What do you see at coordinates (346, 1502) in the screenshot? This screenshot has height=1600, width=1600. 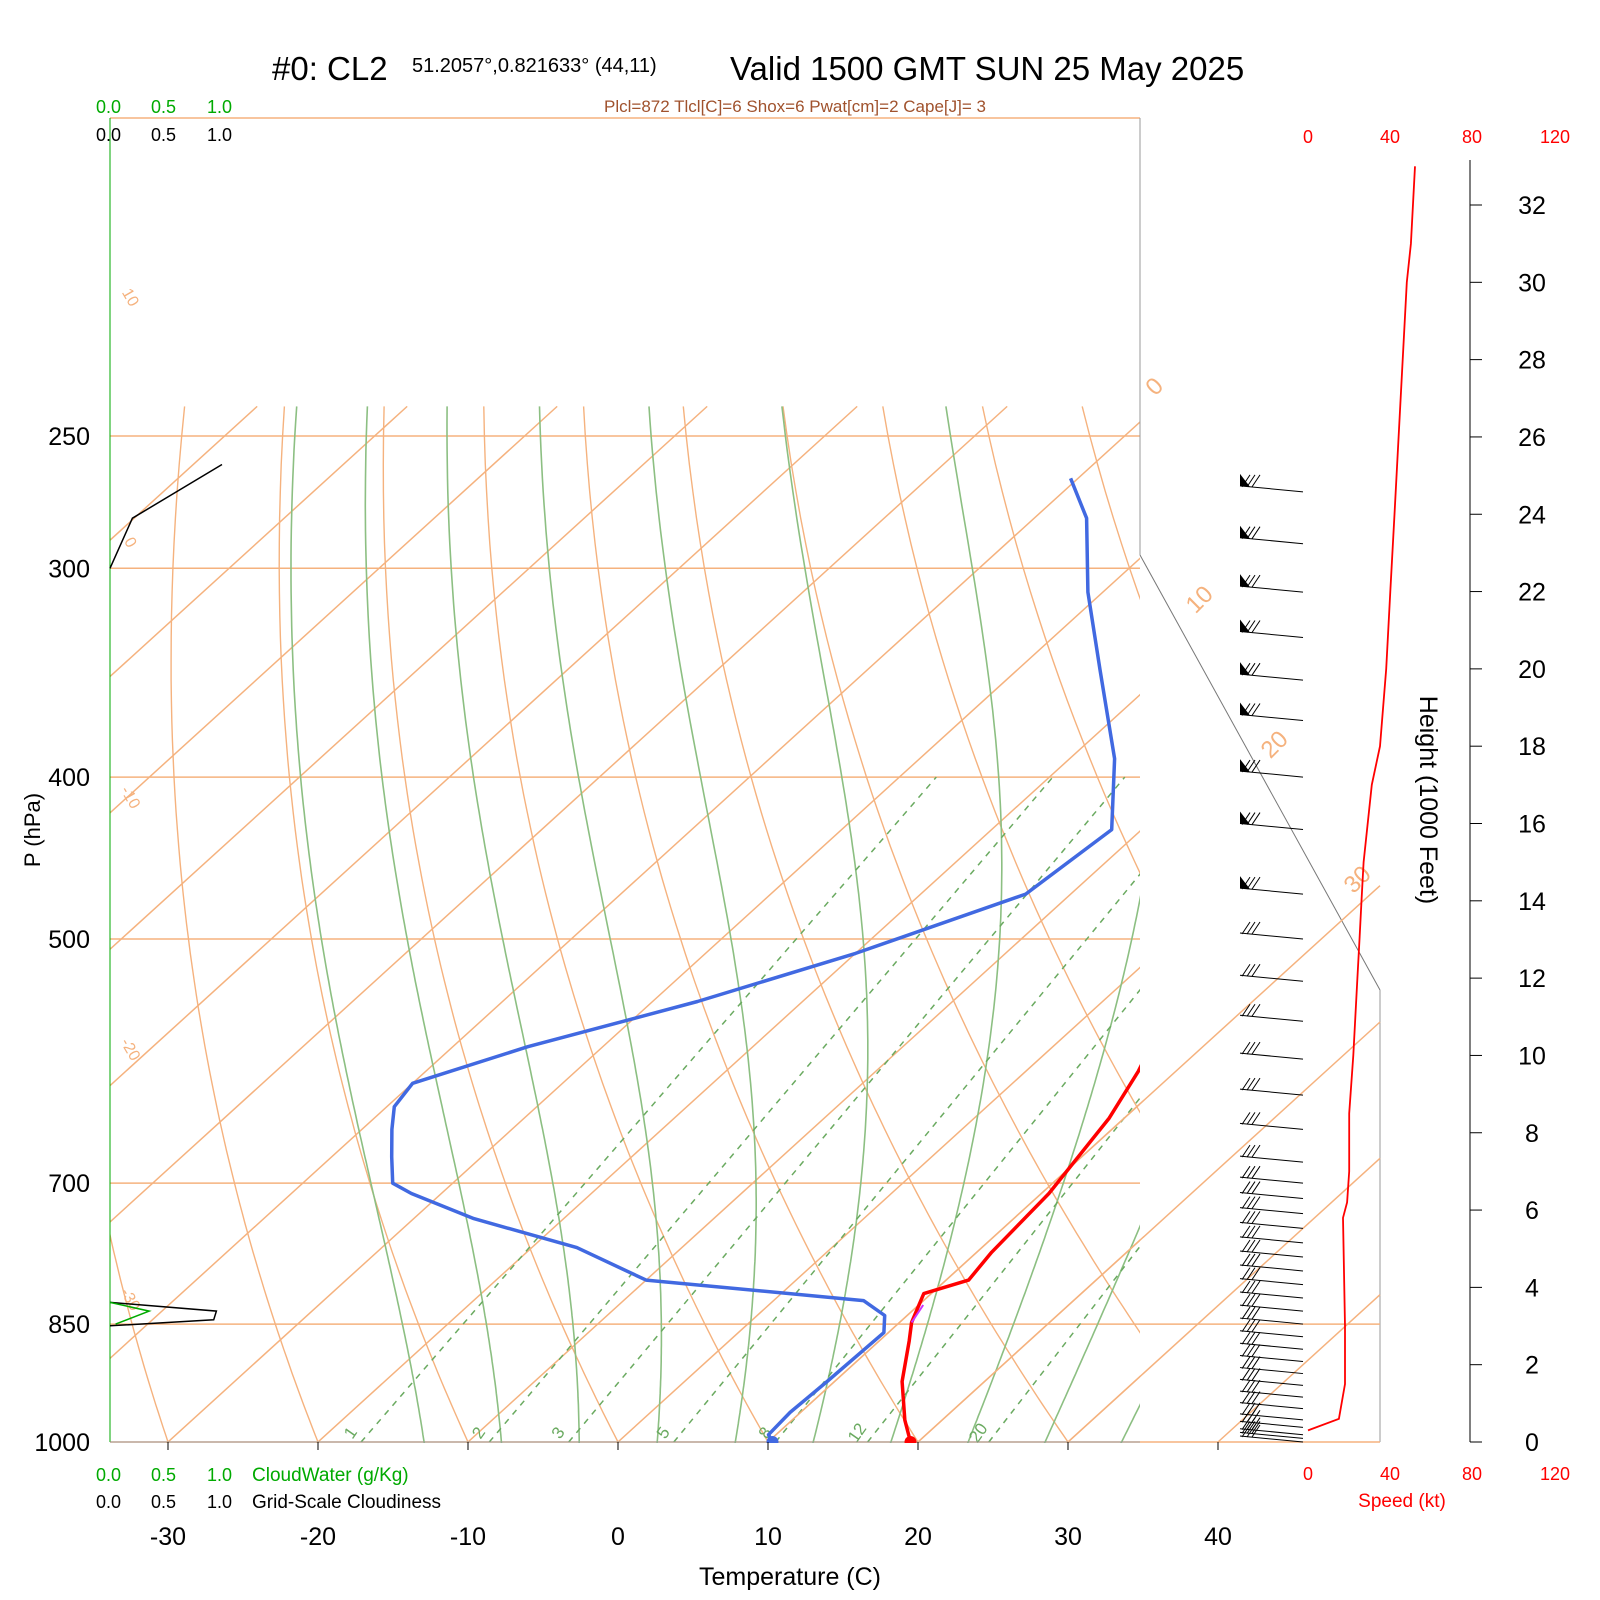 I see `cloudiness-label: Grid-Scale Cloudiness` at bounding box center [346, 1502].